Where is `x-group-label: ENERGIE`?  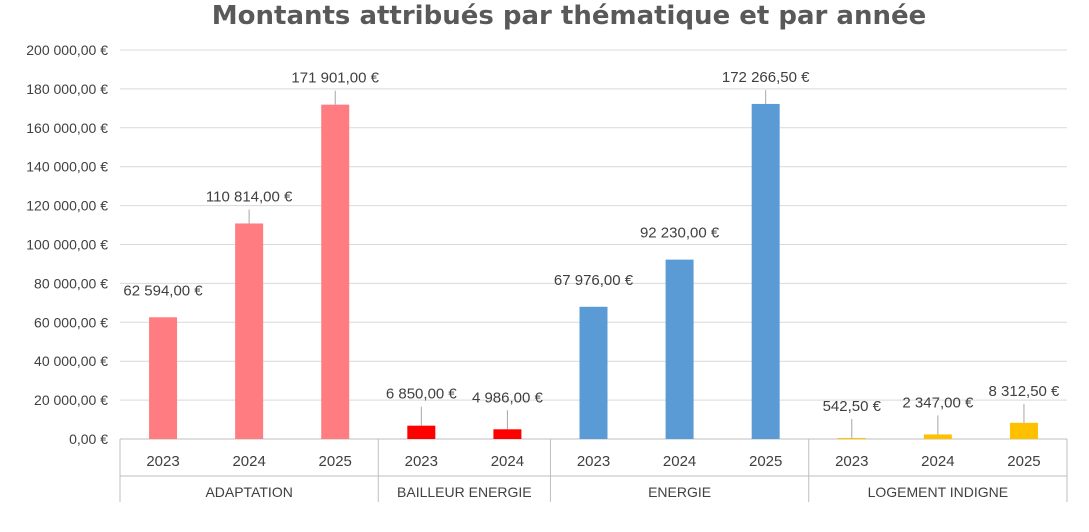
x-group-label: ENERGIE is located at coordinates (679, 492).